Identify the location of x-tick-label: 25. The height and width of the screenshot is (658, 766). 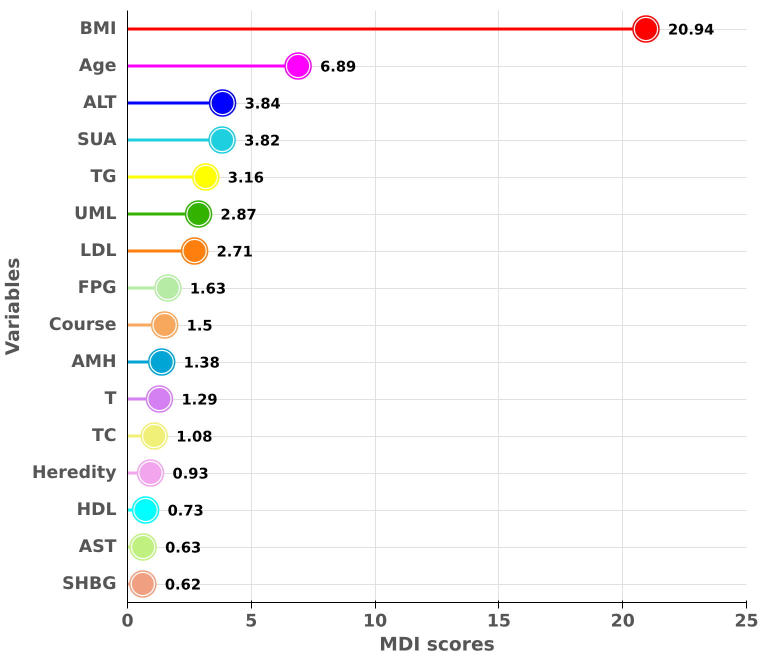
(746, 622).